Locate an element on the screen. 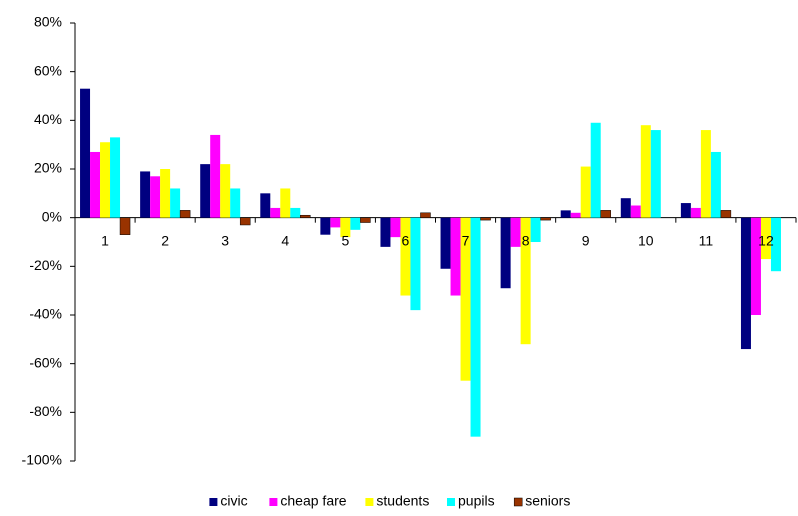 The image size is (798, 516). y-tick-label: 60% is located at coordinates (48, 70).